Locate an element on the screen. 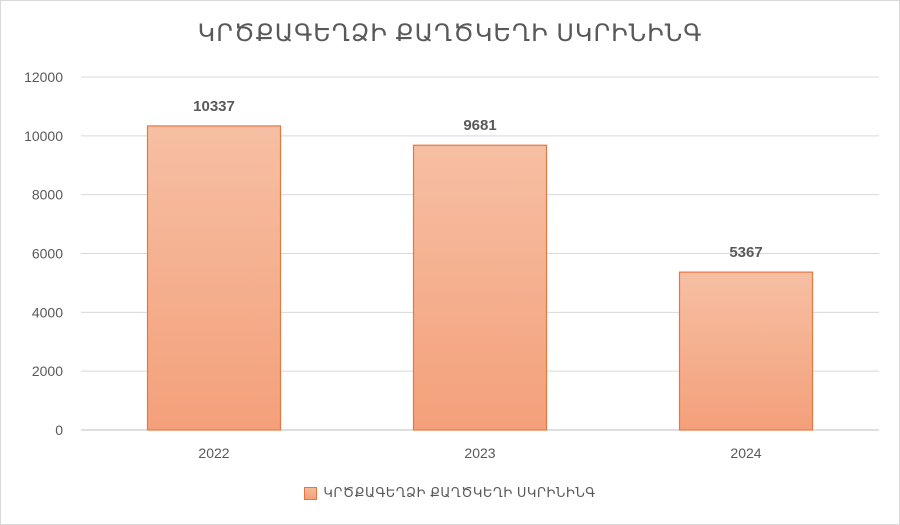  y-tick-label: 10000 is located at coordinates (43, 136).